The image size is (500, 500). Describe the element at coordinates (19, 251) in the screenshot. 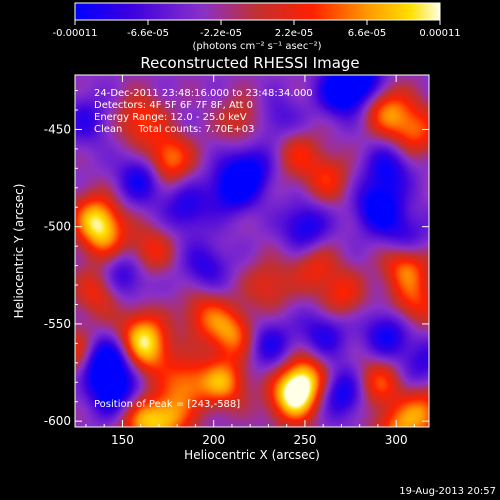

I see `y-axis-label: Heliocentric Y (arcsec)` at that location.